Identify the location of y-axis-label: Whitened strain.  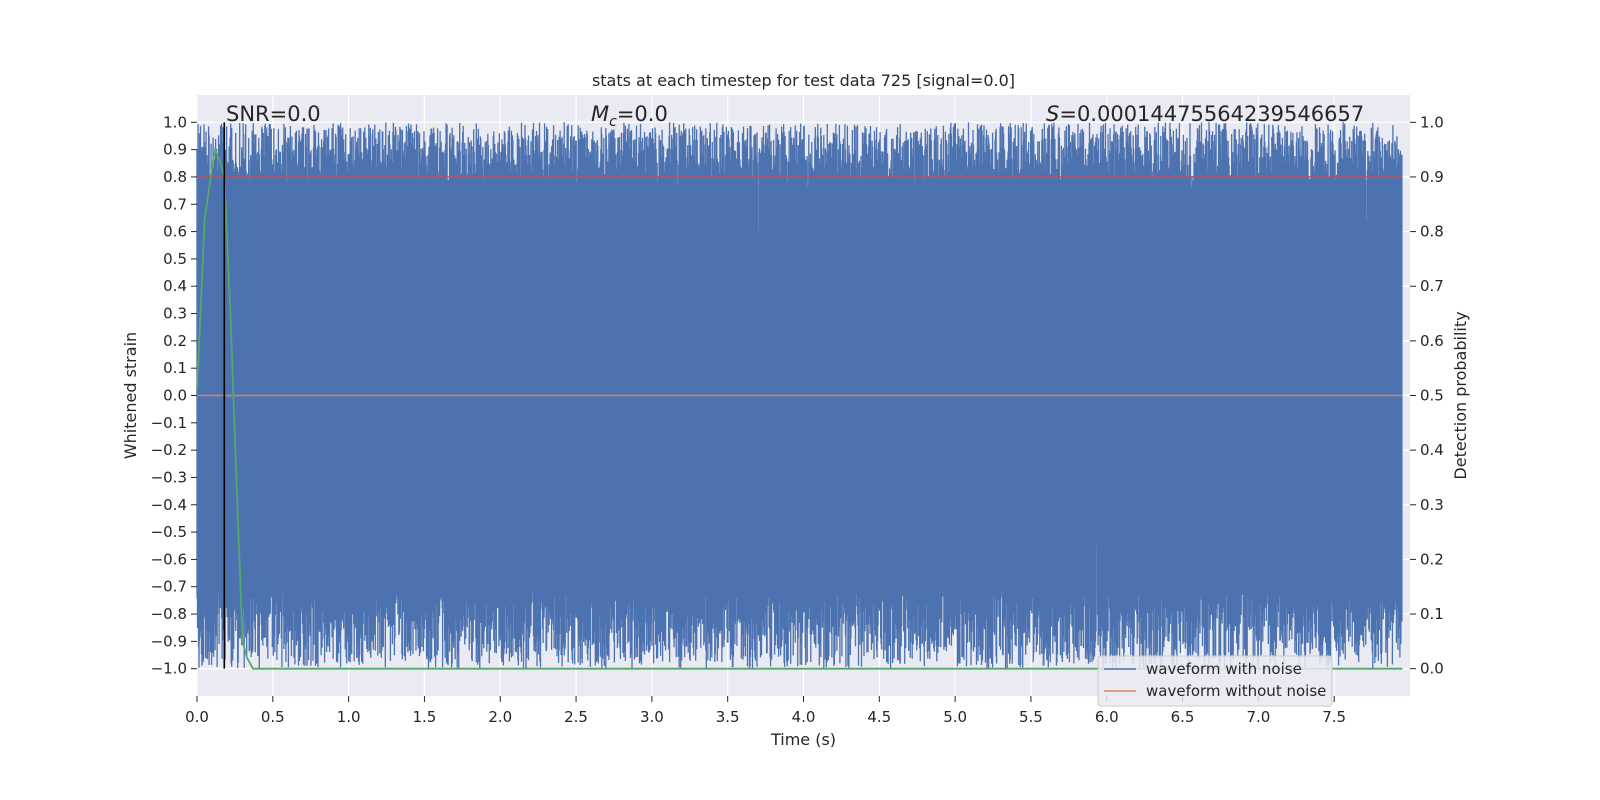
(130, 395).